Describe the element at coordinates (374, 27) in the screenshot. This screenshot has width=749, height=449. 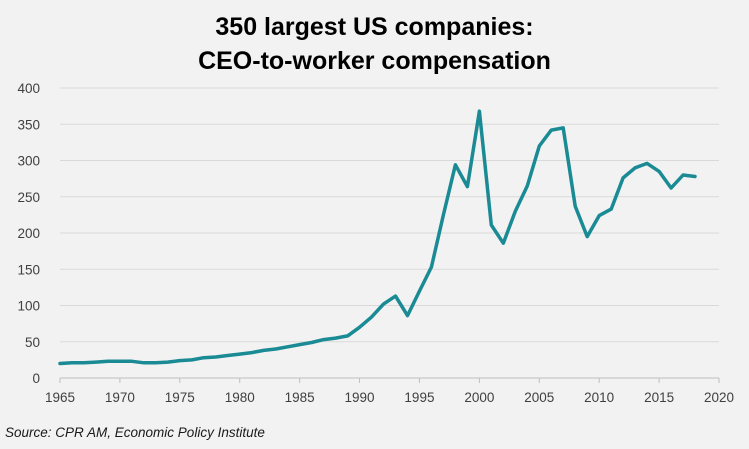
I see `chart-title-line-1: 350 largest US companies:` at that location.